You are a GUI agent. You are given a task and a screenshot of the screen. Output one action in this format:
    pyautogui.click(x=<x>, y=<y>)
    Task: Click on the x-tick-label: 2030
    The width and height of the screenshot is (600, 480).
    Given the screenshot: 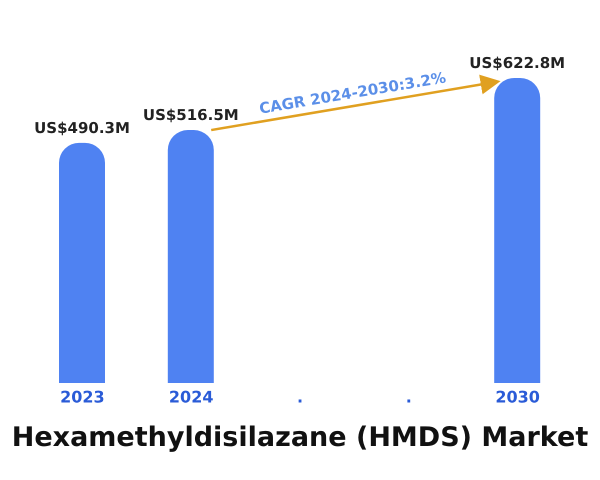 What is the action you would take?
    pyautogui.click(x=517, y=396)
    